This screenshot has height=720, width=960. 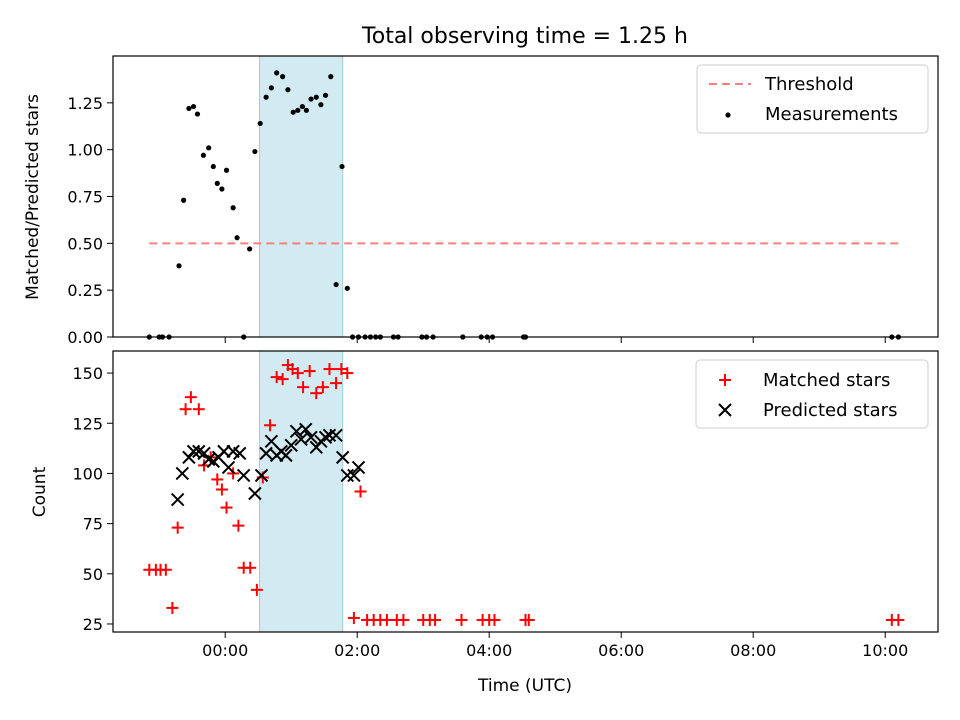 I want to click on x-tick-label: 04:00, so click(x=489, y=650).